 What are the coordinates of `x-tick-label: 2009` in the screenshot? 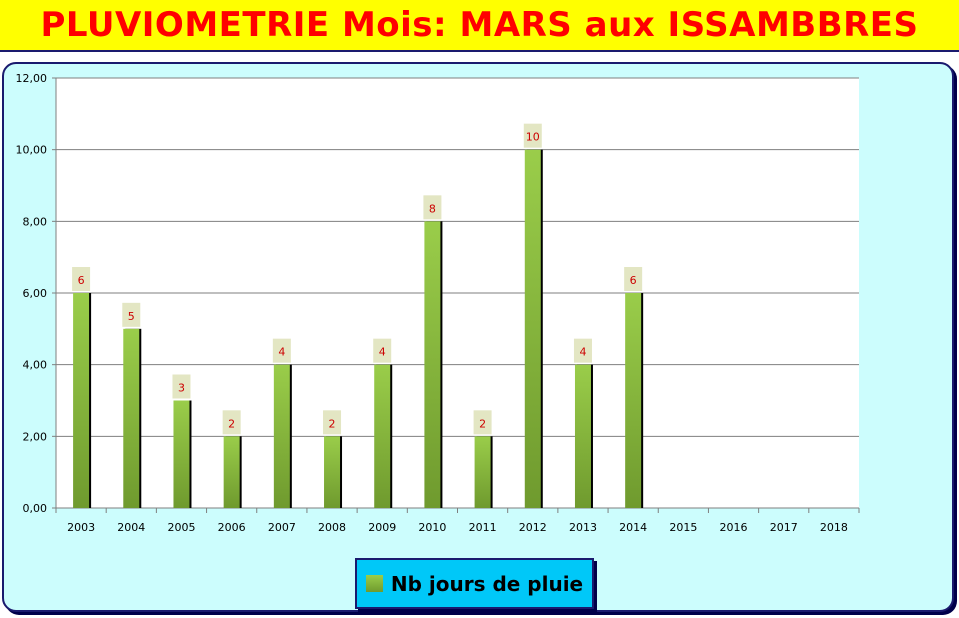 It's located at (382, 527).